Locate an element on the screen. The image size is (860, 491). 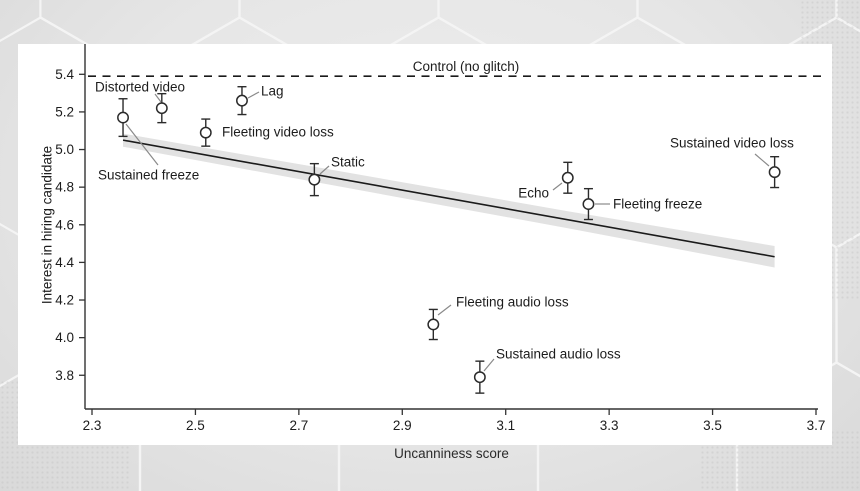
leader-line-sustained-freeze is located at coordinates (142, 144).